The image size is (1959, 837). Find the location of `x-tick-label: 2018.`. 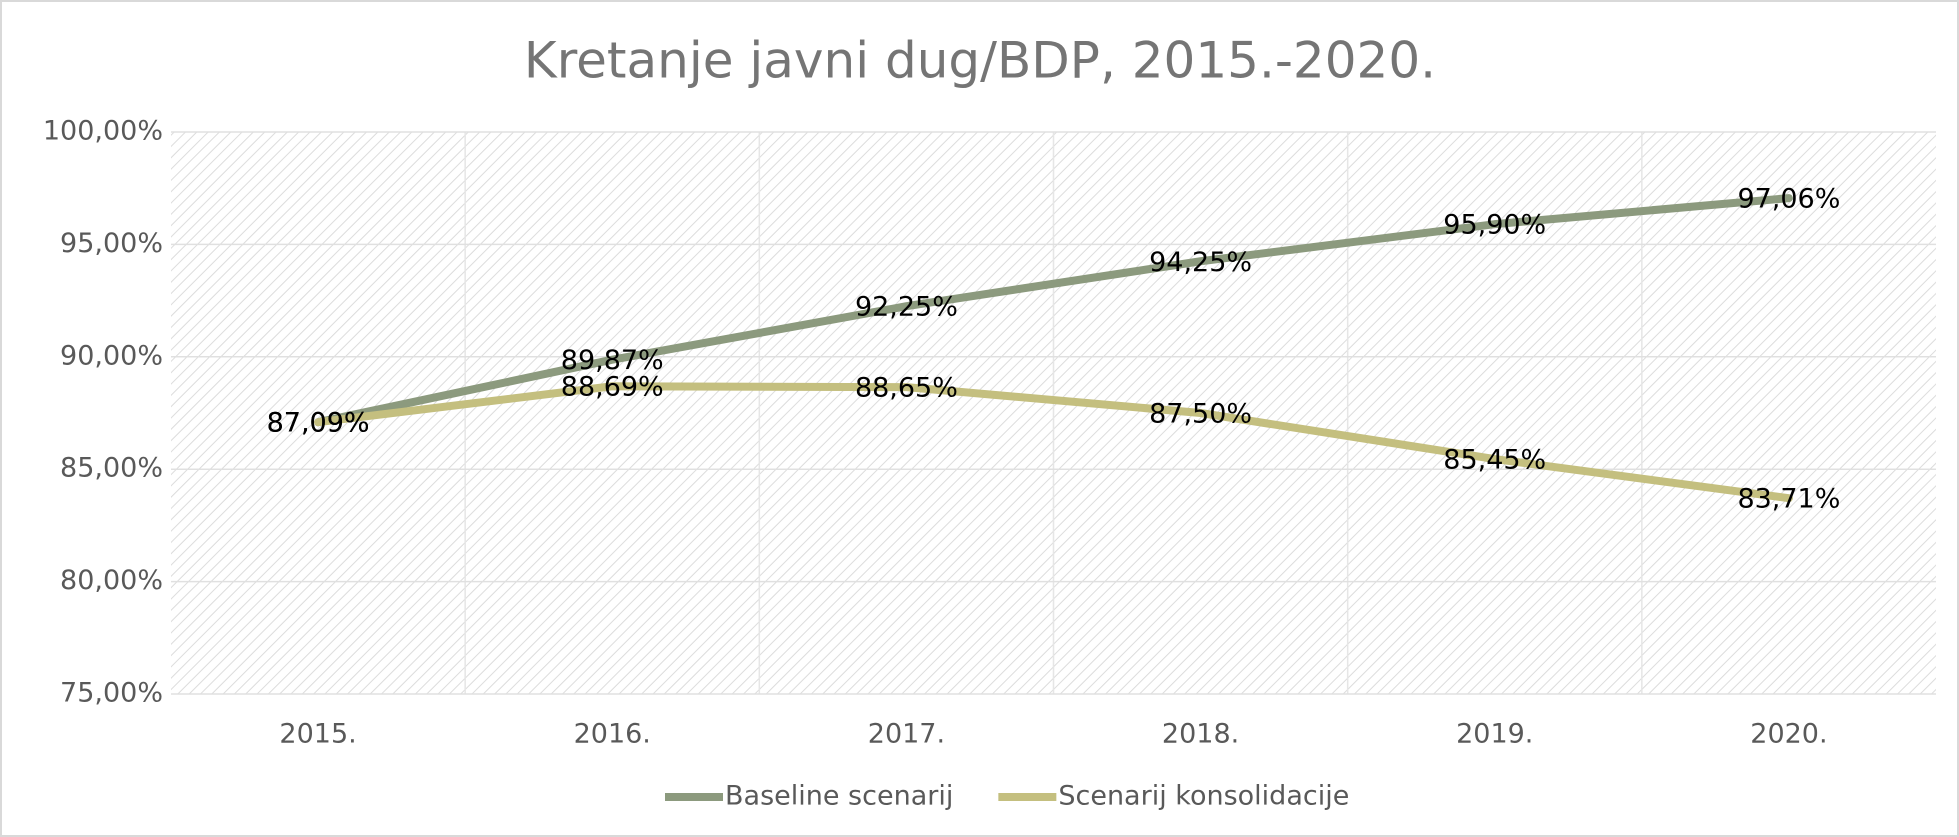

x-tick-label: 2018. is located at coordinates (1200, 734).